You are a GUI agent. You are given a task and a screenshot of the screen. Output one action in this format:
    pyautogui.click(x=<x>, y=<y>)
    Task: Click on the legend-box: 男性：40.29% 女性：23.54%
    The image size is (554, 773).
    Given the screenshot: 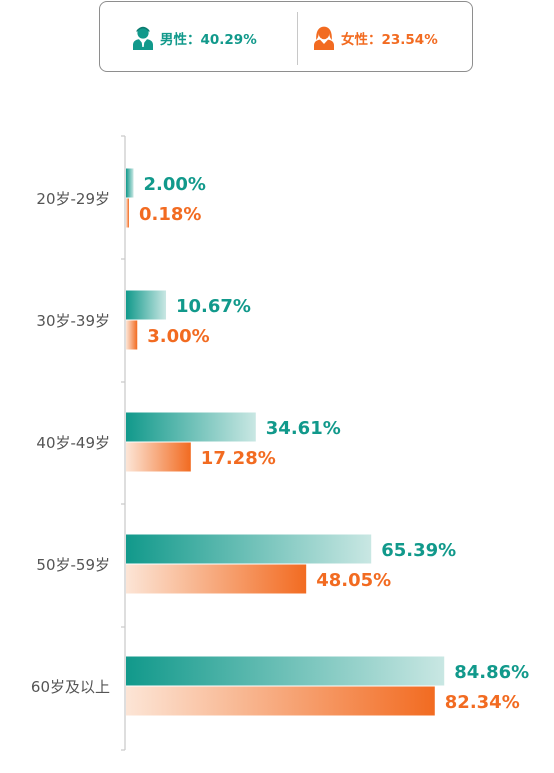 What is the action you would take?
    pyautogui.click(x=286, y=36)
    